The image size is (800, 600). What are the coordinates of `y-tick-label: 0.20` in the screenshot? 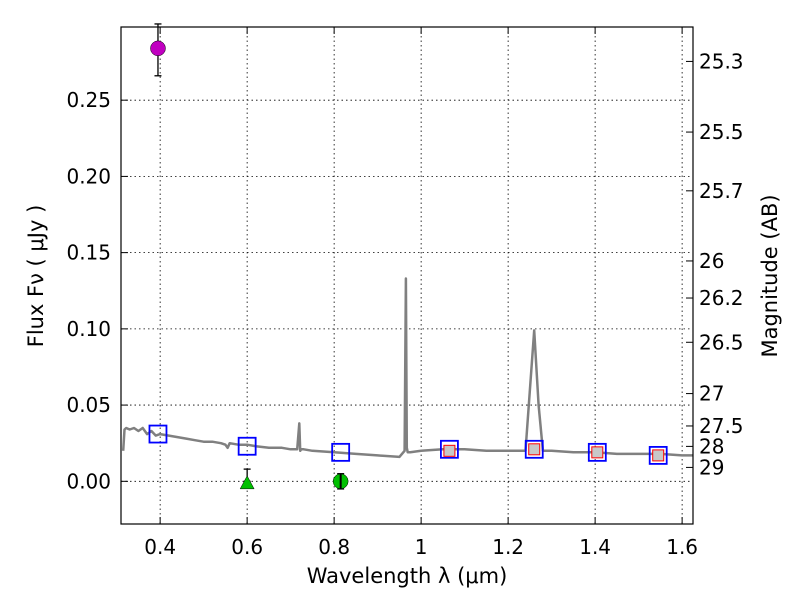 It's located at (88, 176).